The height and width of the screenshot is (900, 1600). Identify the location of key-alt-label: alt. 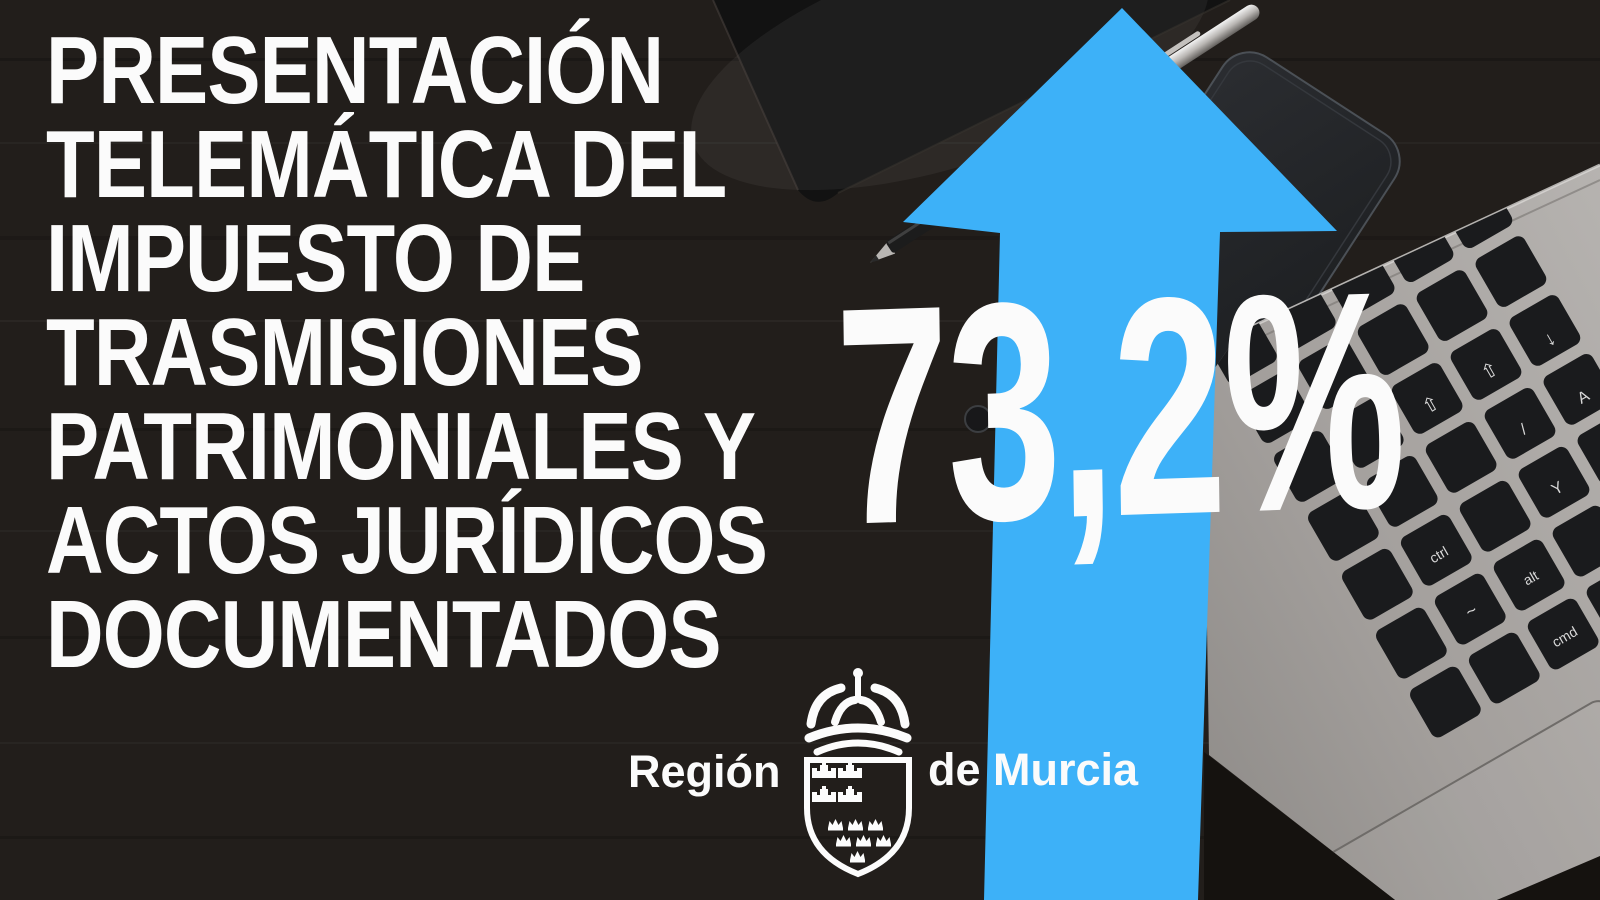
(1530, 577).